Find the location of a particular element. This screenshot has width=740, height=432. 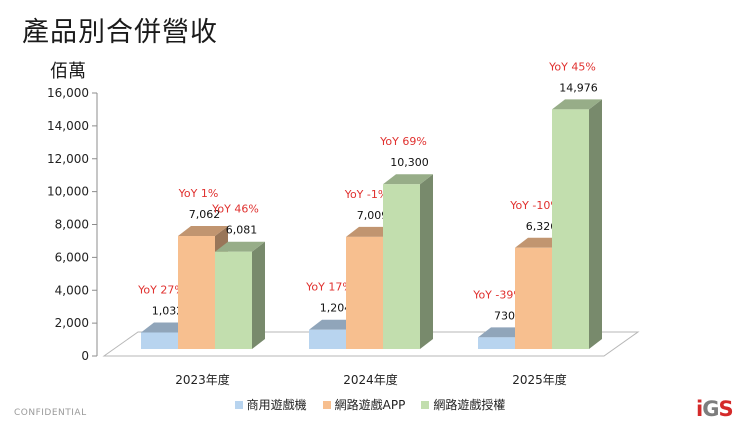

legend-item-online-app: 網路遊戲APP is located at coordinates (364, 404).